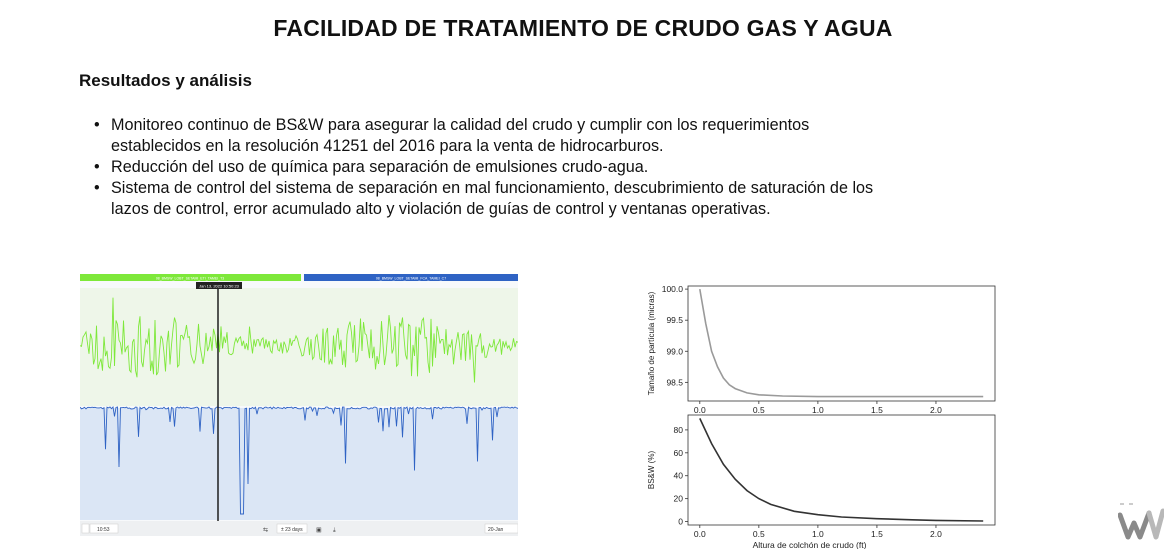 The height and width of the screenshot is (554, 1166). What do you see at coordinates (319, 531) in the screenshot?
I see `lock-icon: ▣` at bounding box center [319, 531].